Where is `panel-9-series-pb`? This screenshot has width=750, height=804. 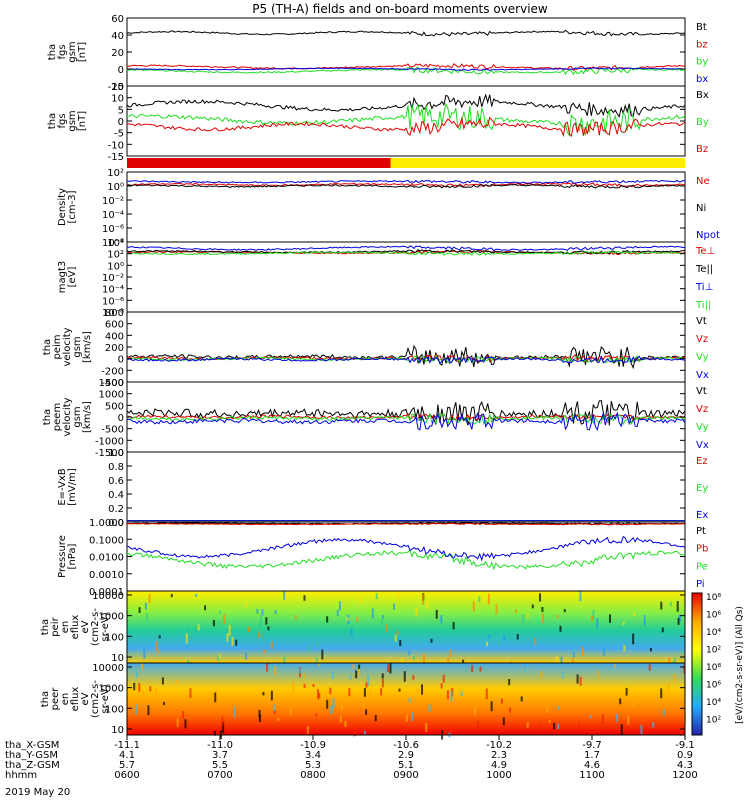 panel-9-series-pb is located at coordinates (405, 524).